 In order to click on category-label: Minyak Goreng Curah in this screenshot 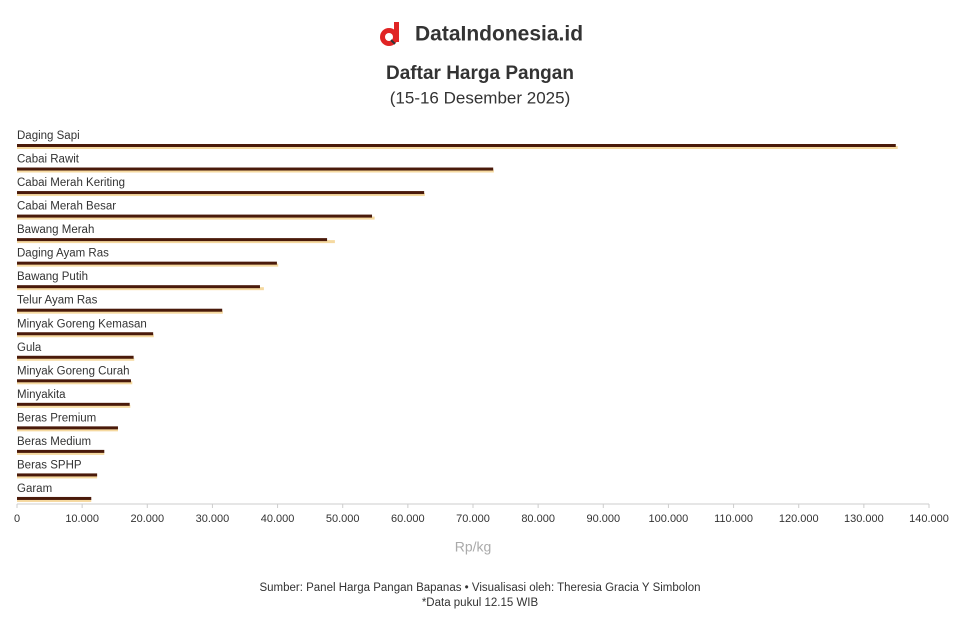, I will do `click(73, 371)`.